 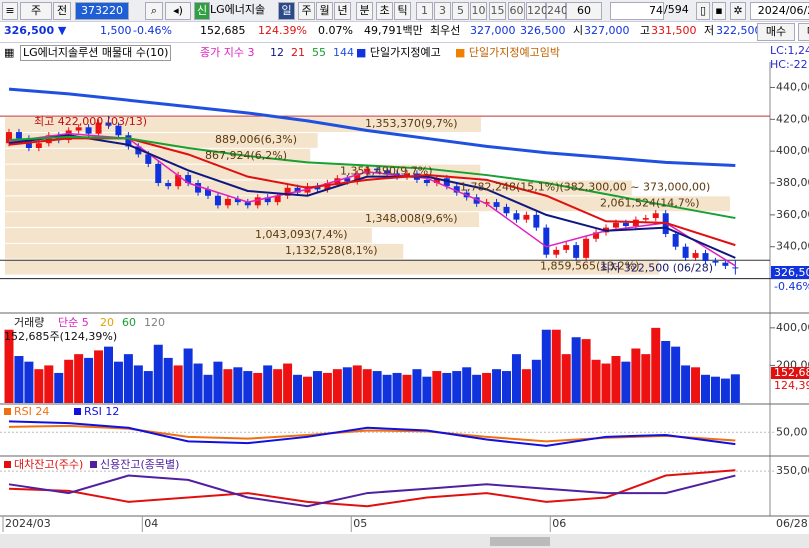 What do you see at coordinates (703, 11) in the screenshot?
I see `tool-icon: ▯` at bounding box center [703, 11].